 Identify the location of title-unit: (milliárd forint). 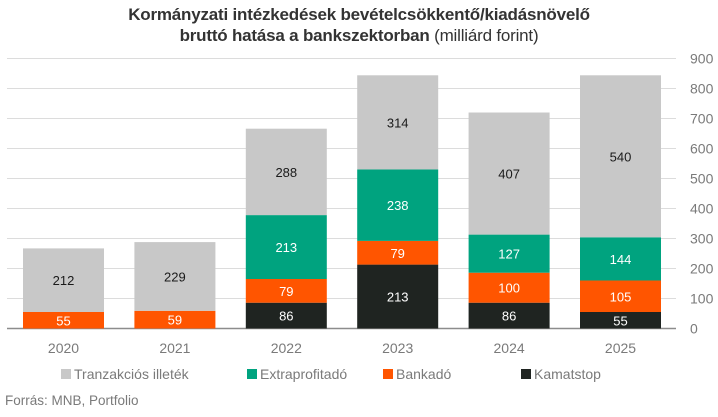
(486, 35).